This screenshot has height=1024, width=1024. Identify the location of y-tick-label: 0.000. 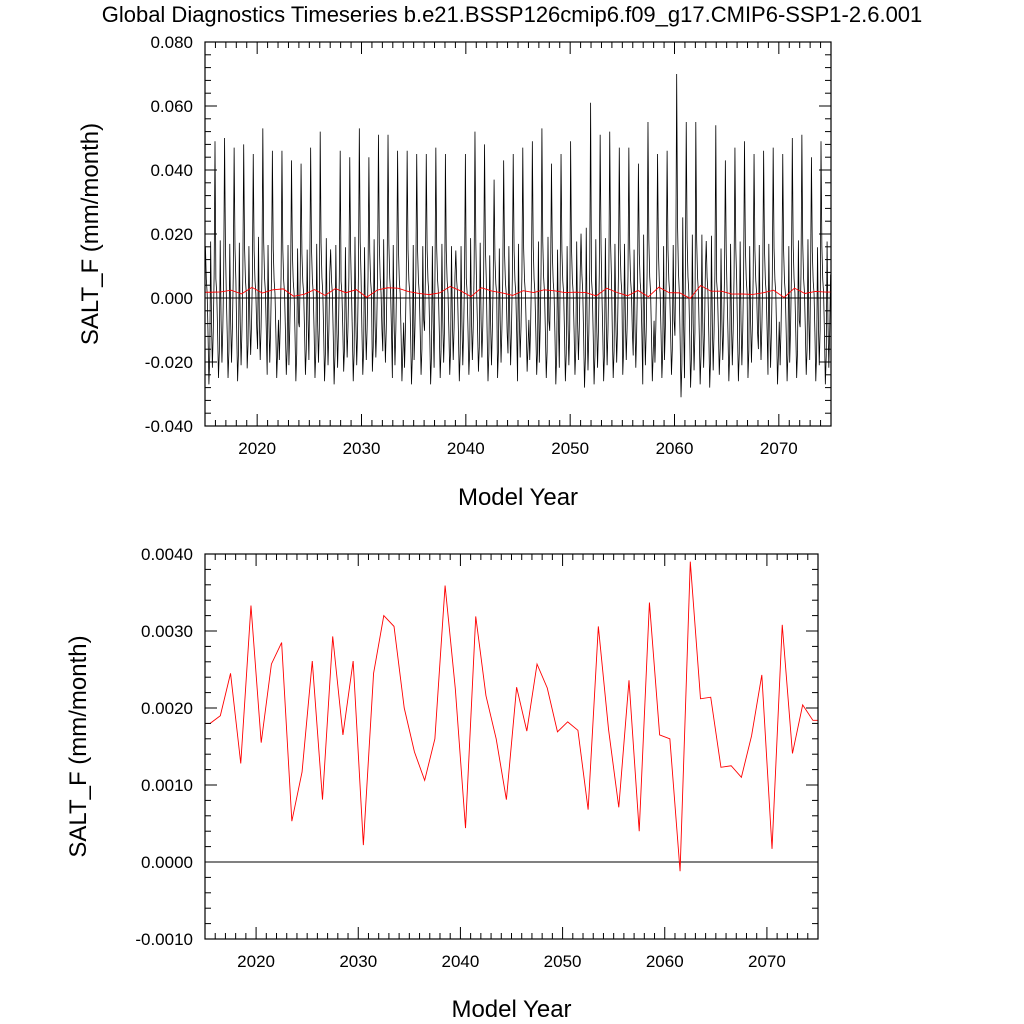
(171, 298).